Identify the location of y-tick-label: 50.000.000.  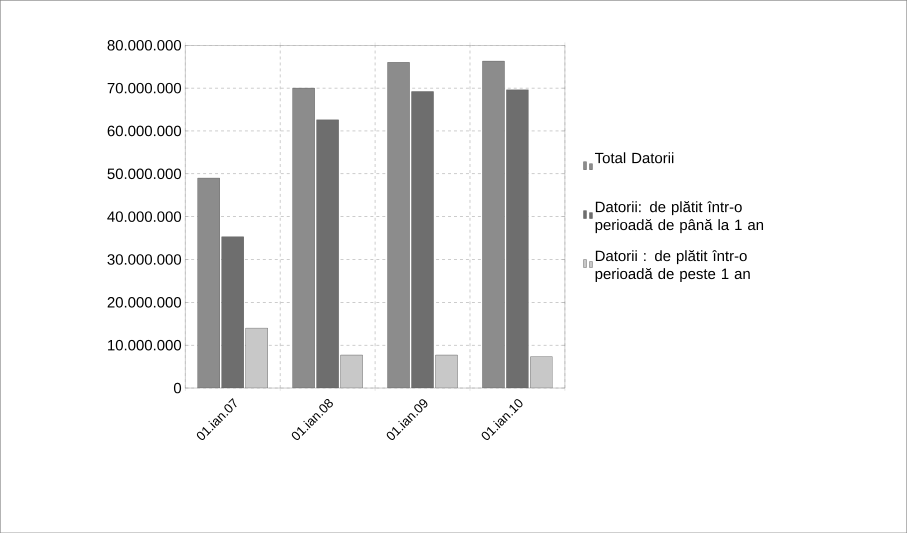
(145, 173).